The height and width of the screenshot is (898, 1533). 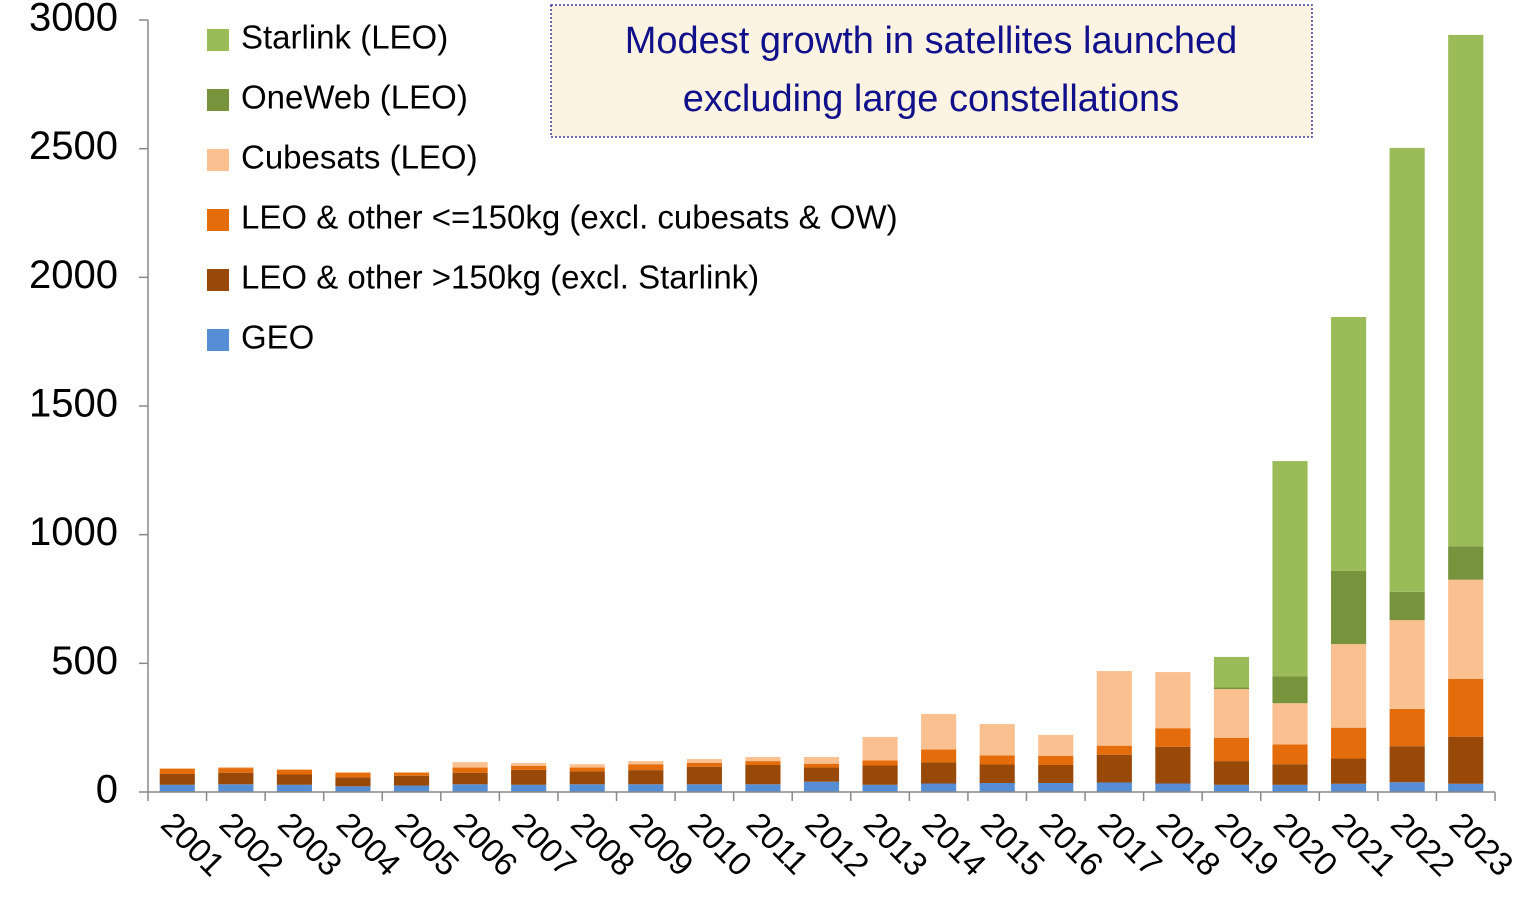 What do you see at coordinates (73, 20) in the screenshot?
I see `y-tick-label: 3000` at bounding box center [73, 20].